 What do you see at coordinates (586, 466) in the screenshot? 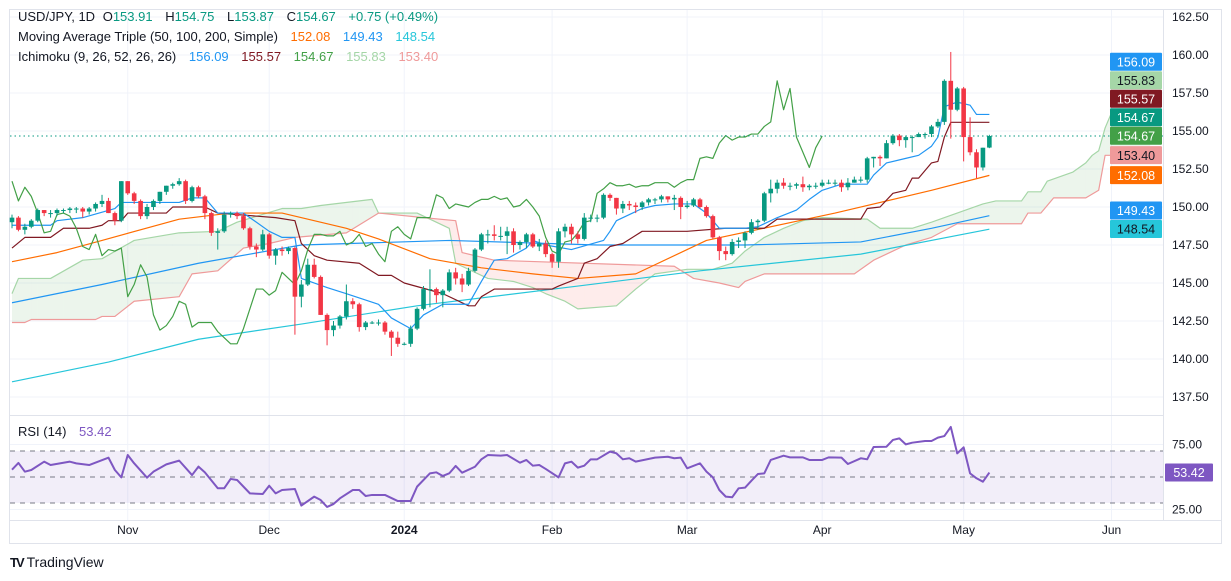
I see `rsi-pane` at bounding box center [586, 466].